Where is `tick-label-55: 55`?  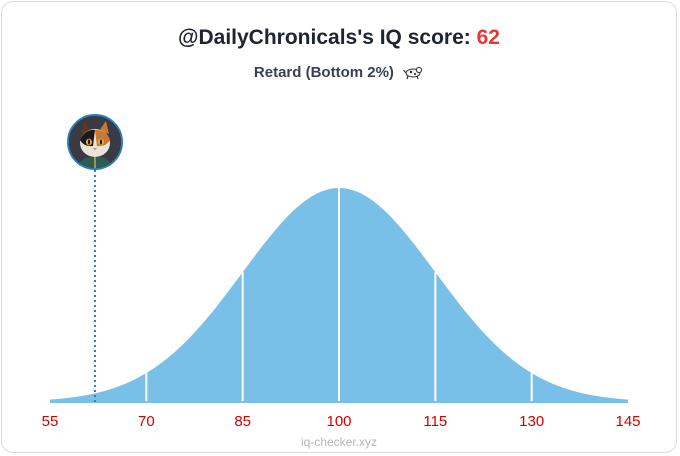
tick-label-55: 55 is located at coordinates (50, 421).